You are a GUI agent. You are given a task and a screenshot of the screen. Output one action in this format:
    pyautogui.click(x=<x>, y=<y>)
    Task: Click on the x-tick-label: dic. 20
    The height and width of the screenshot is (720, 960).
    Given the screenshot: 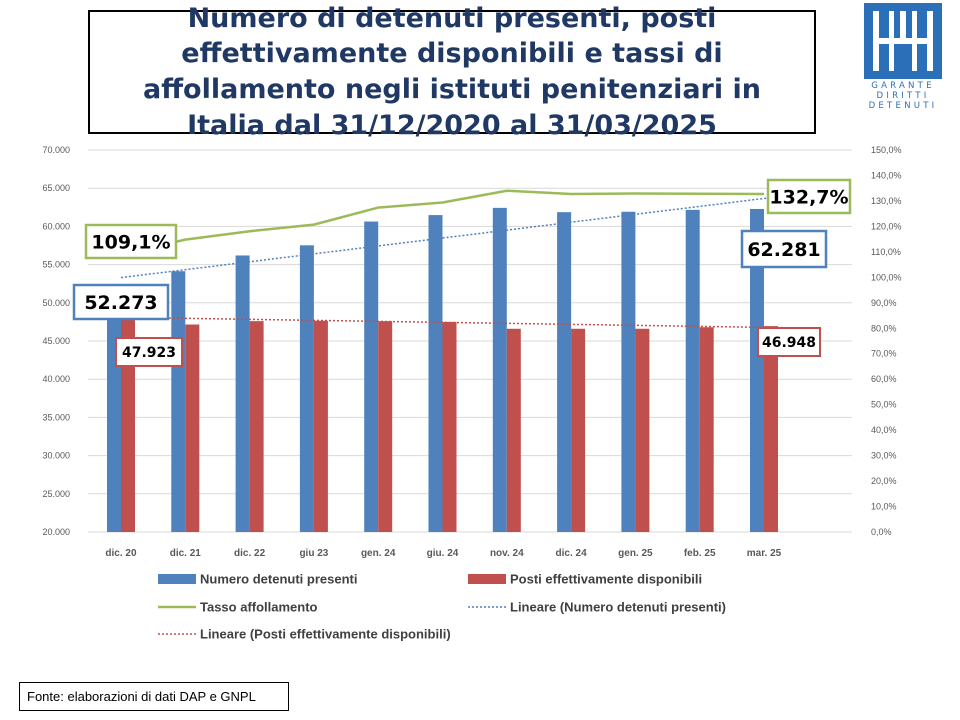 What is the action you would take?
    pyautogui.click(x=121, y=553)
    